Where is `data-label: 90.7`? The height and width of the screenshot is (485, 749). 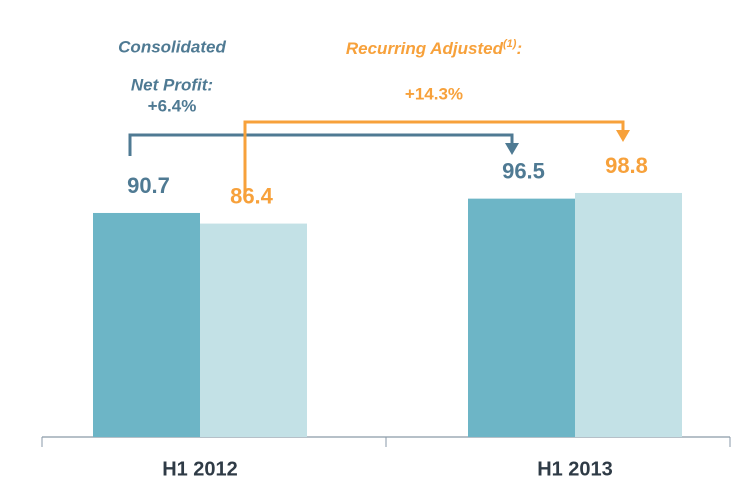 data-label: 90.7 is located at coordinates (148, 185).